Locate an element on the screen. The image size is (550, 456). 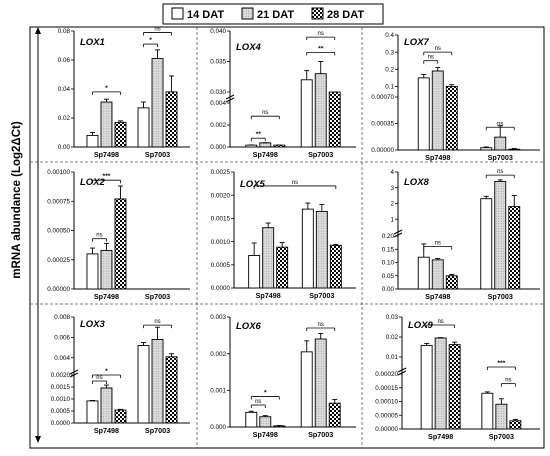
y-tick-label: 2 is located at coordinates (392, 204).